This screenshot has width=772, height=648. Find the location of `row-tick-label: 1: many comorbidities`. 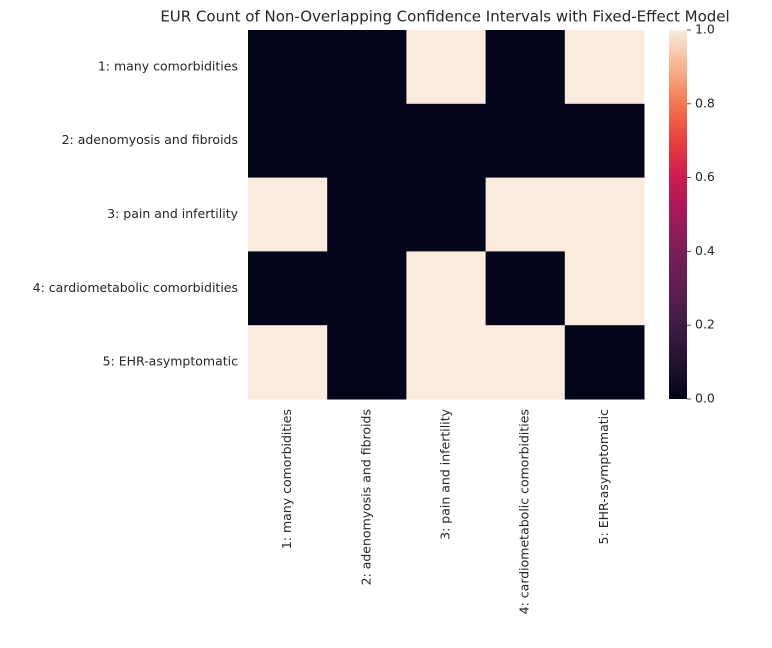

row-tick-label: 1: many comorbidities is located at coordinates (168, 65).